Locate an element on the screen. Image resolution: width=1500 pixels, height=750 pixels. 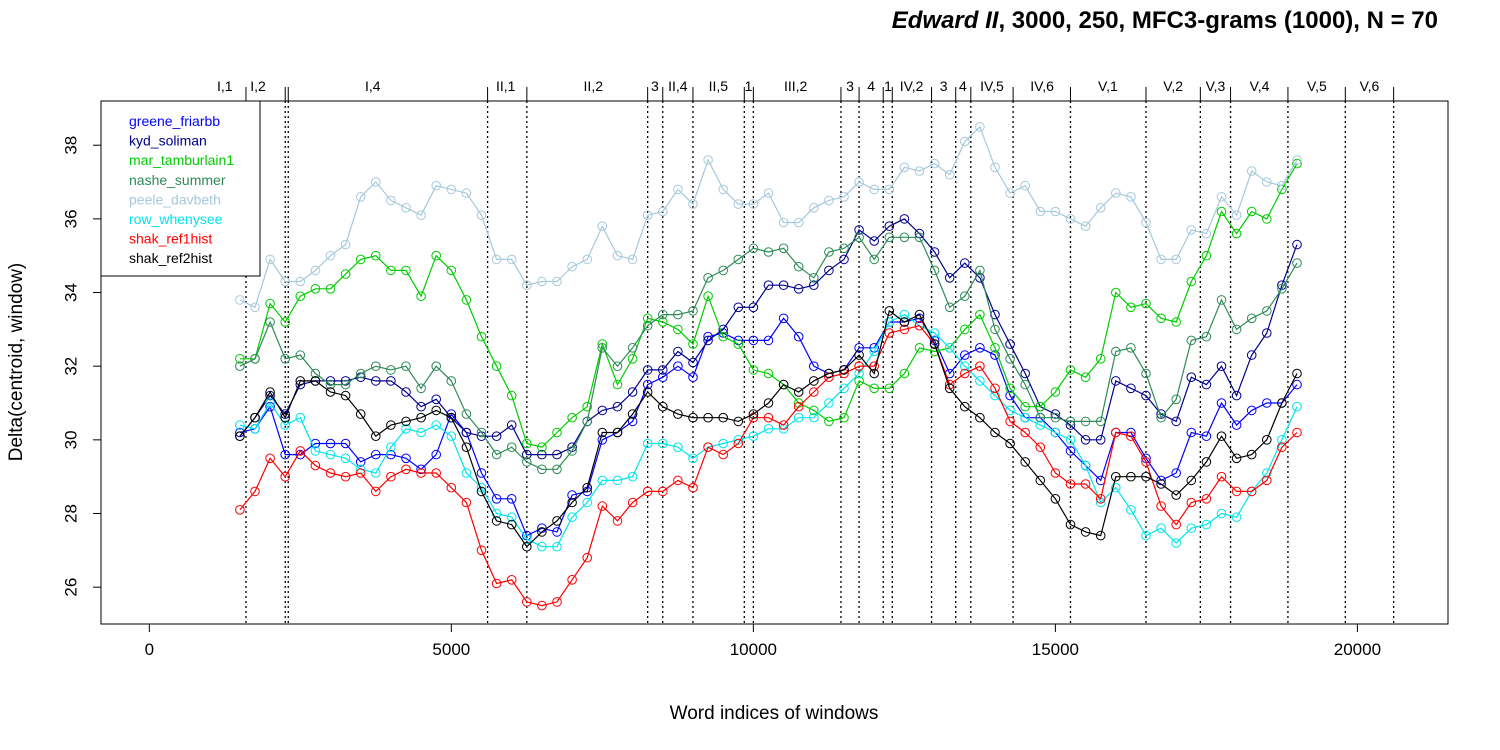
scene-label: III,2 is located at coordinates (796, 86).